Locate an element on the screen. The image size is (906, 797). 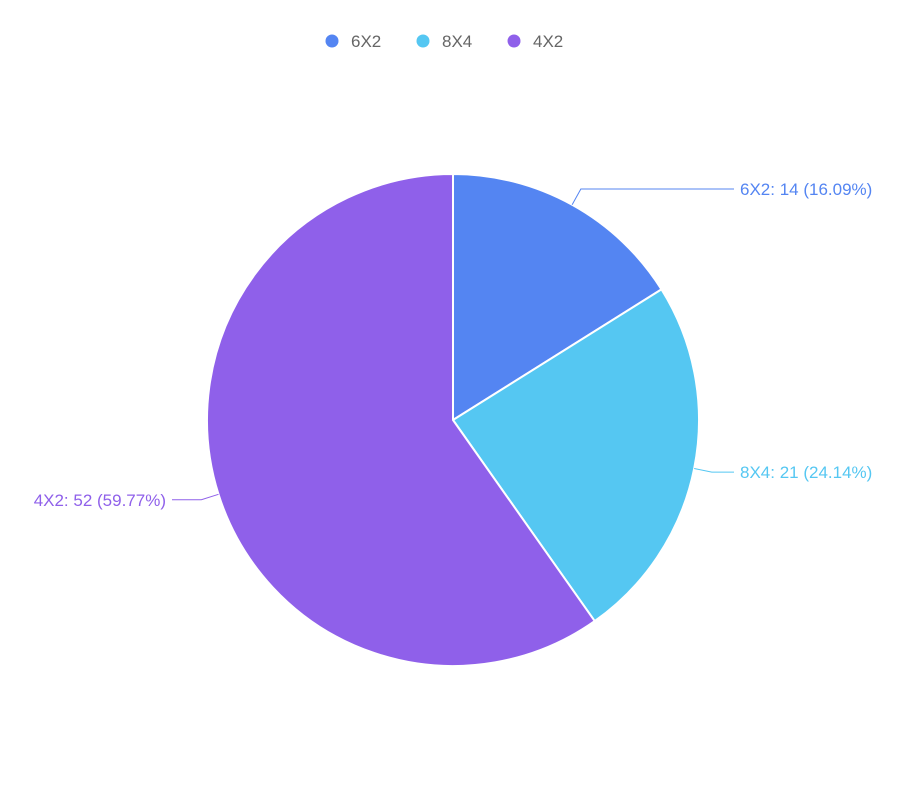
slice-label-6x2: 6X2: 14 (16.09%) is located at coordinates (806, 189).